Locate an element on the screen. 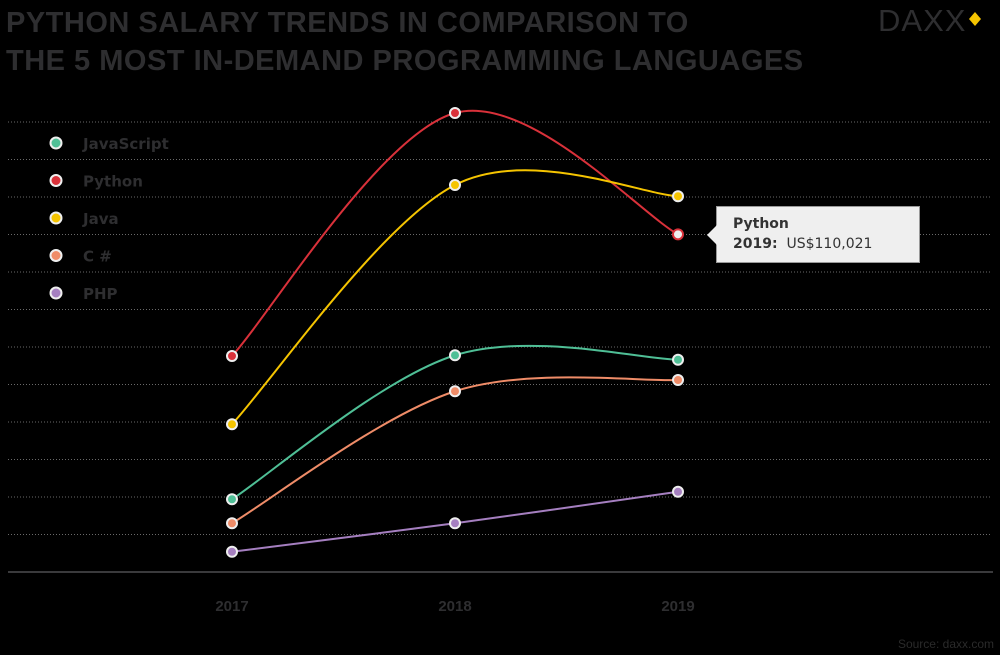 Image resolution: width=1000 pixels, height=655 pixels. x-tick-label: 2018 is located at coordinates (454, 606).